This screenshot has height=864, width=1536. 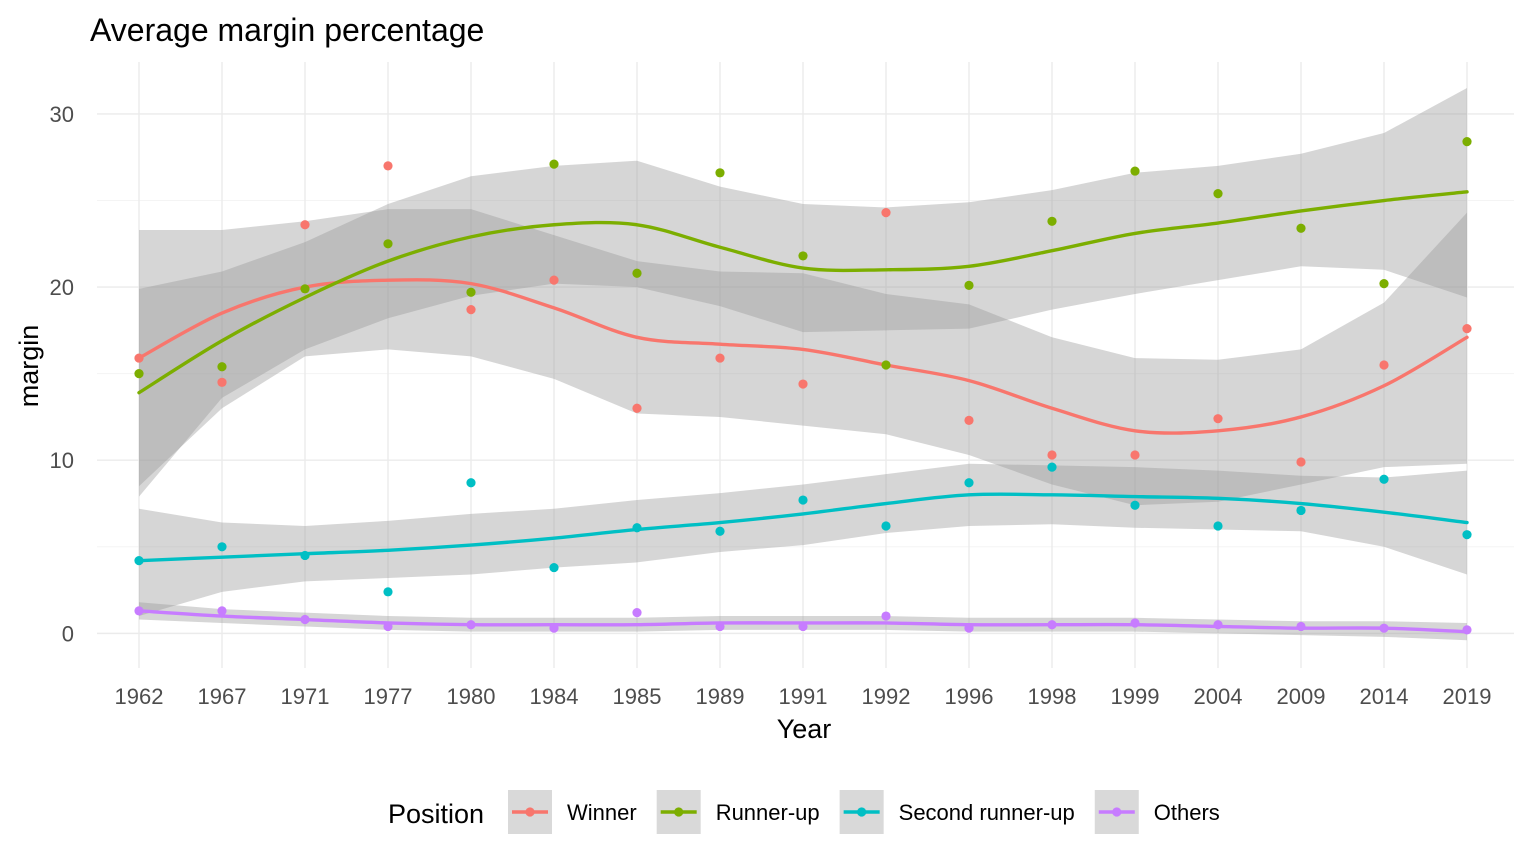 What do you see at coordinates (1135, 696) in the screenshot?
I see `x-tick-label: 1999` at bounding box center [1135, 696].